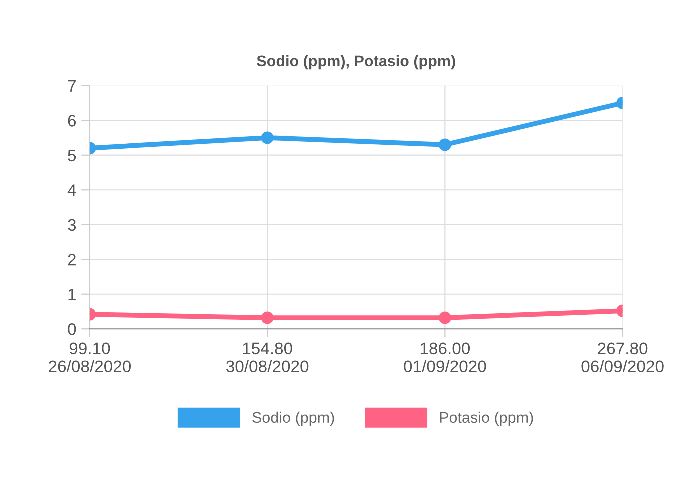  Describe the element at coordinates (72, 330) in the screenshot. I see `y-tick-label: 0` at that location.